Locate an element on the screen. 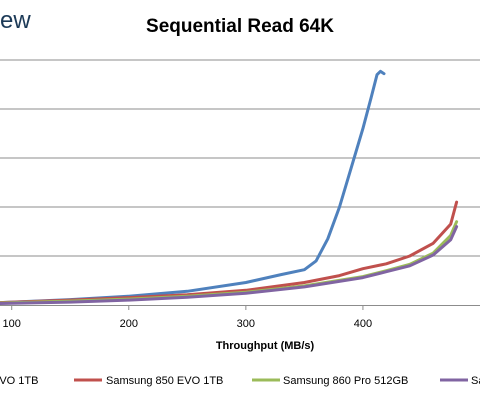  x-axis-title: Throughput (MB/s) is located at coordinates (265, 346).